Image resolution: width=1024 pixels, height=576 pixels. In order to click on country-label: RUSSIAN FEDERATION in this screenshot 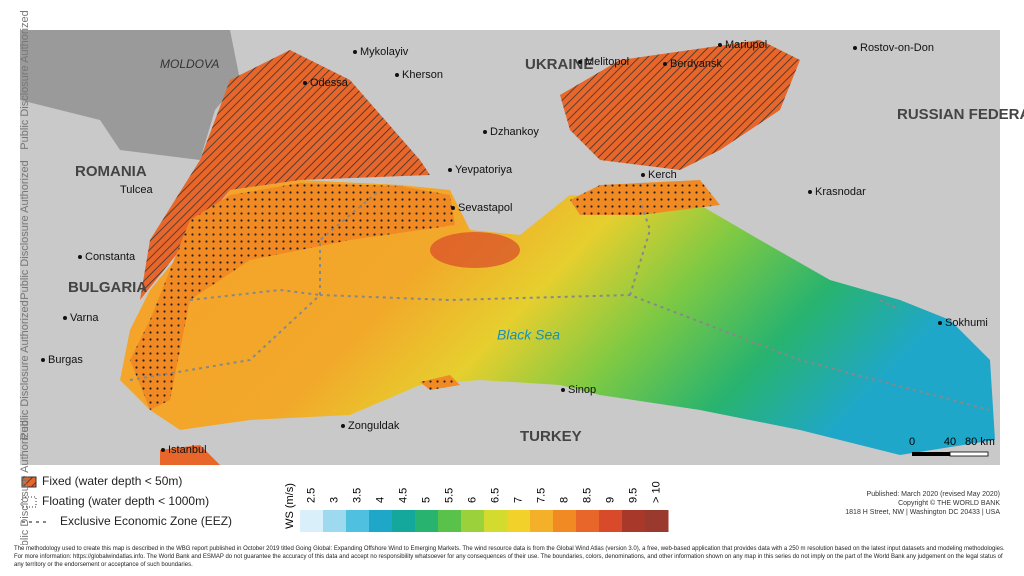, I will do `click(960, 114)`.